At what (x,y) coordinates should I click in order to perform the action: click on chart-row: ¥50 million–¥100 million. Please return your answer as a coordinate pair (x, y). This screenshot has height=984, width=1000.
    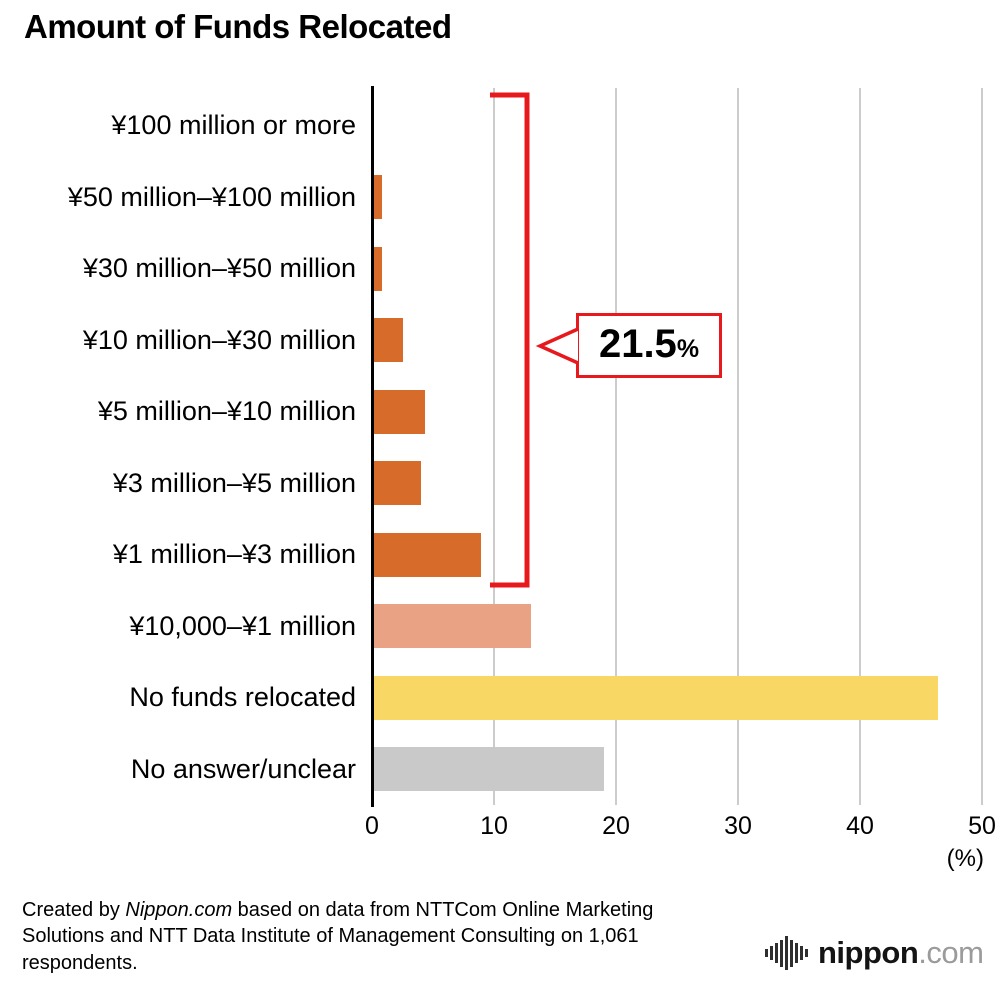
    Looking at the image, I should click on (500, 198).